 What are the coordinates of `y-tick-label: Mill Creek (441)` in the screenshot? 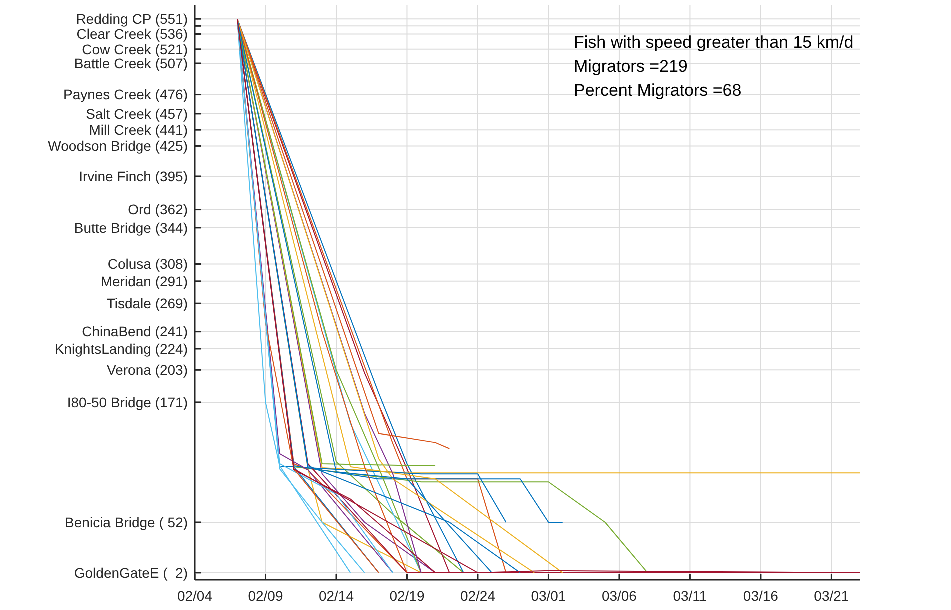 It's located at (138, 130).